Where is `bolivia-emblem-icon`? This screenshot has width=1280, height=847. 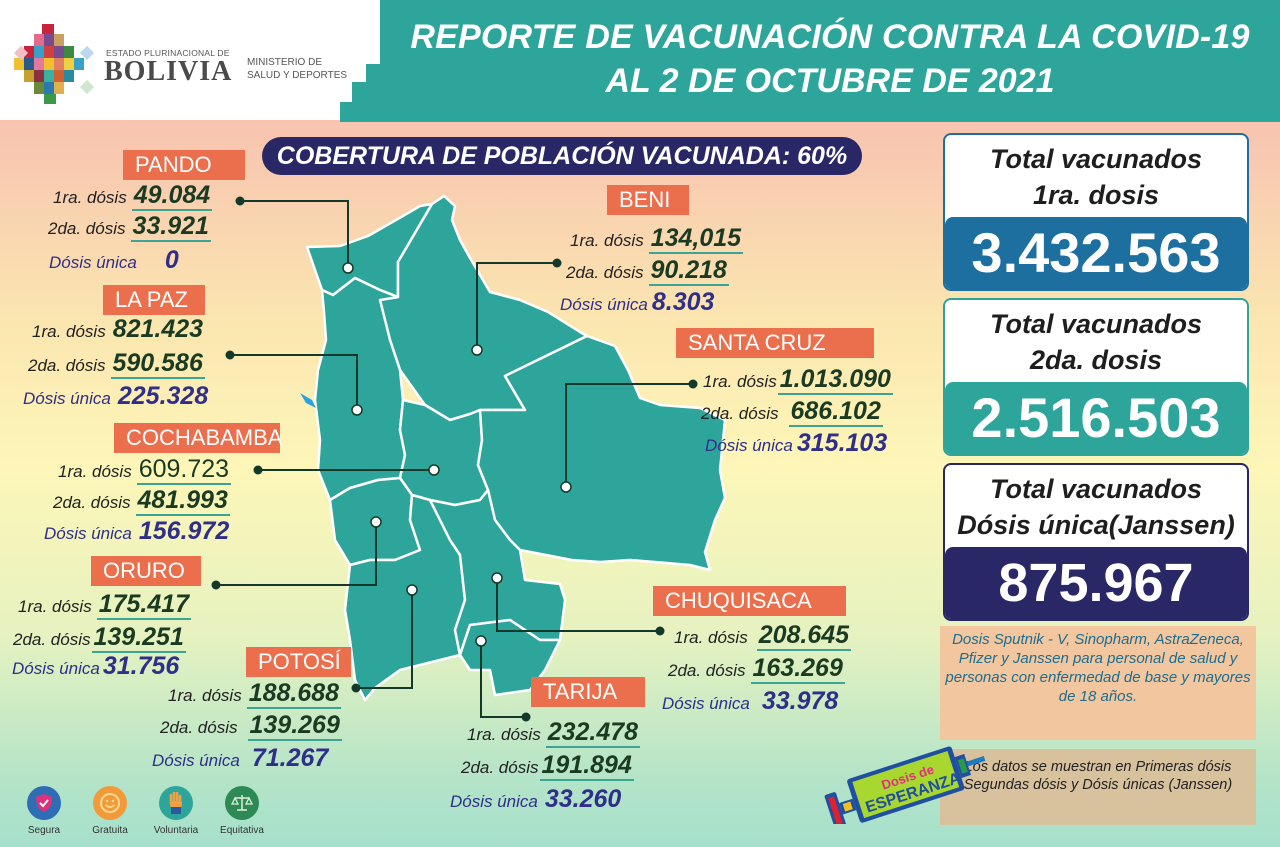
bolivia-emblem-icon is located at coordinates (54, 64).